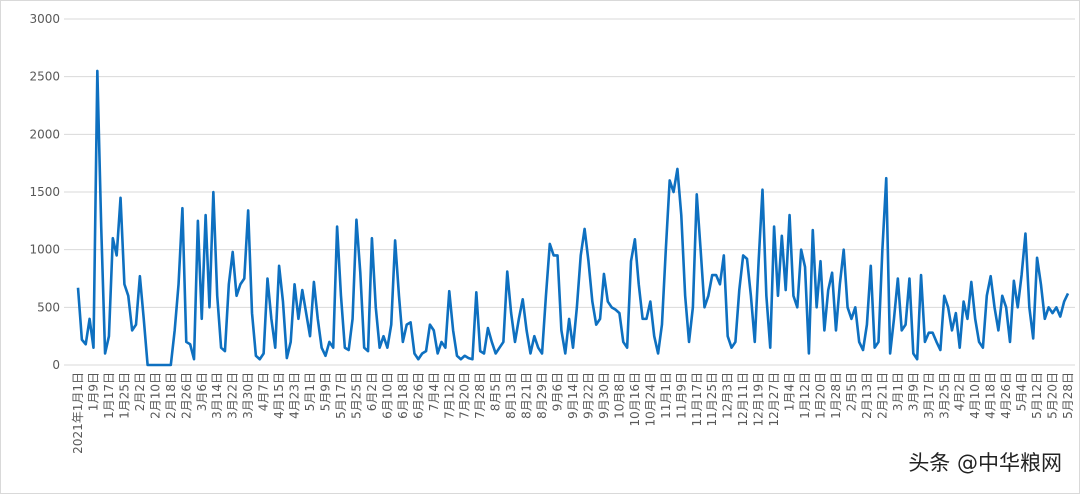  What do you see at coordinates (1053, 395) in the screenshot?
I see `x-tick-label: 5月20日` at bounding box center [1053, 395].